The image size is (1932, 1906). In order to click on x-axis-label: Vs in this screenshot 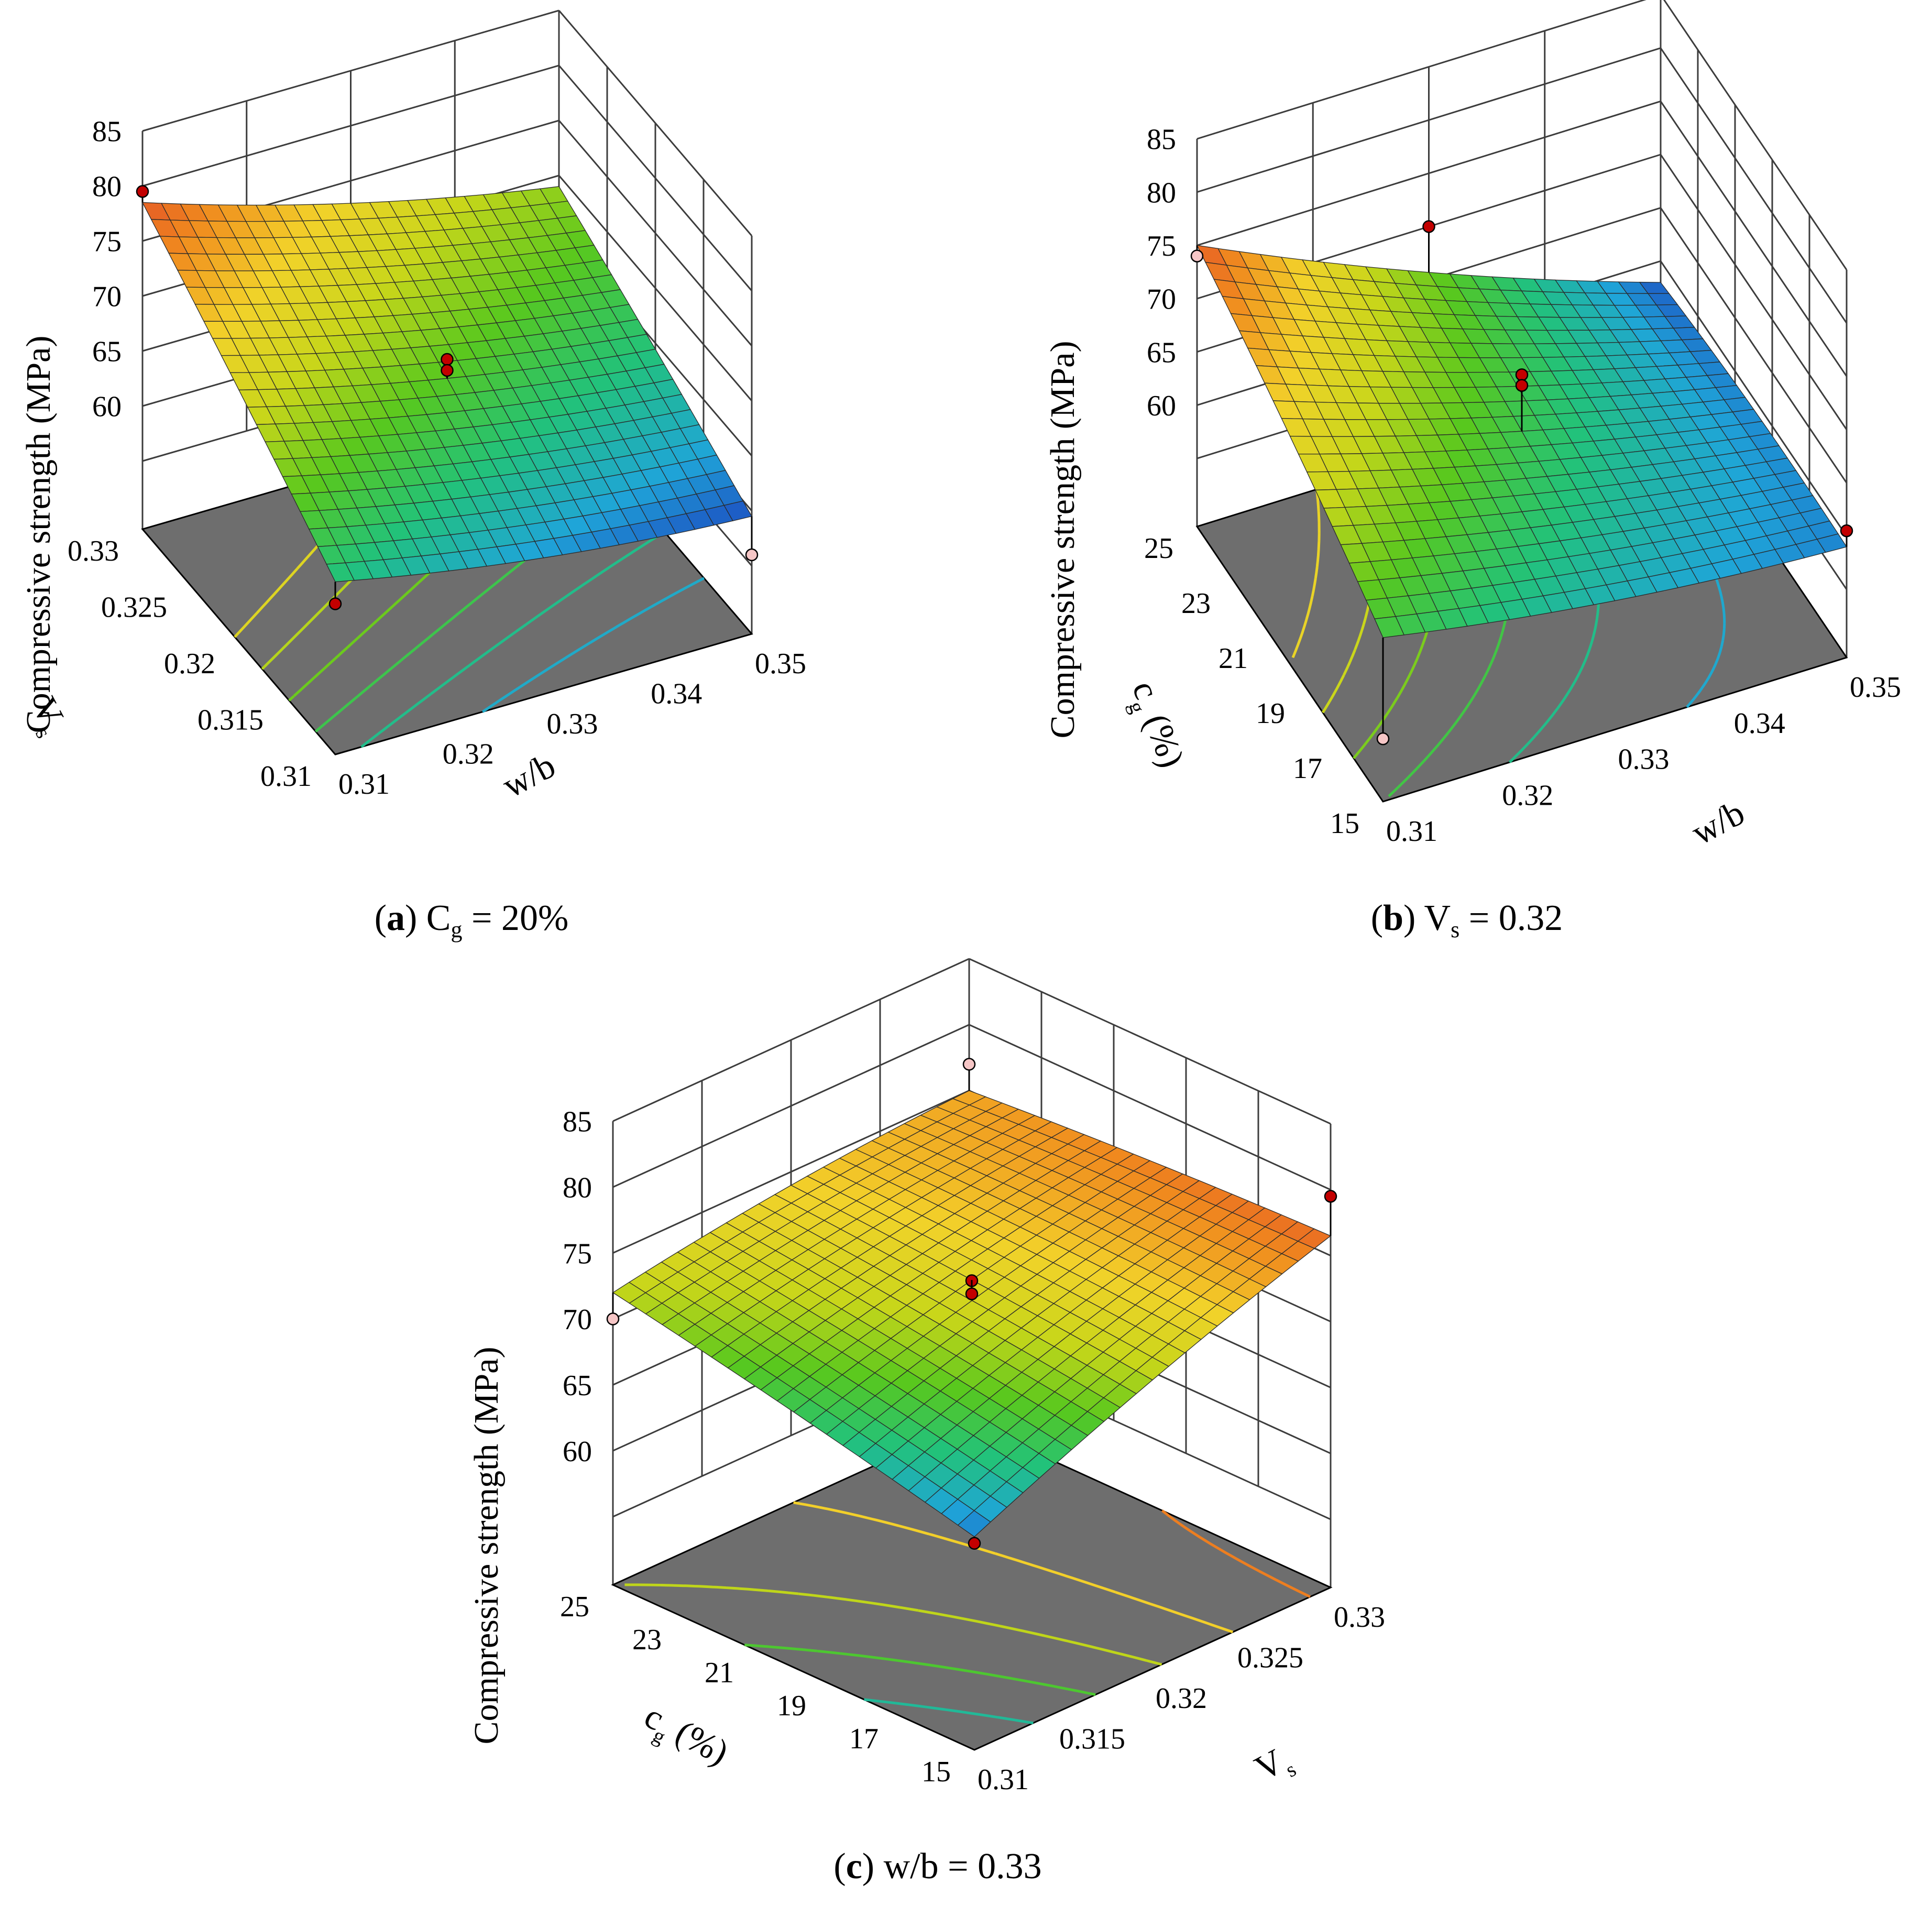, I will do `click(1274, 1765)`.